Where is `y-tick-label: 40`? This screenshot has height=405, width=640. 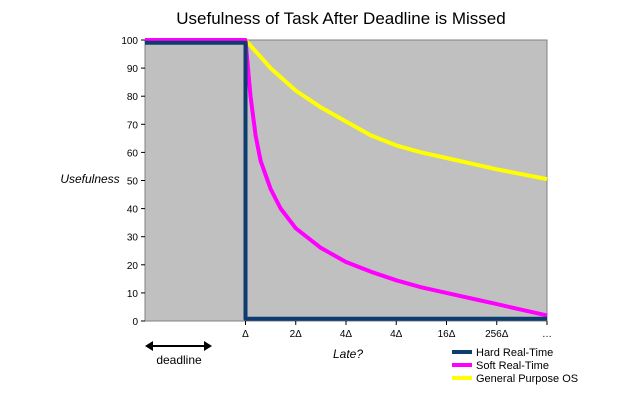 y-tick-label: 40 is located at coordinates (133, 210).